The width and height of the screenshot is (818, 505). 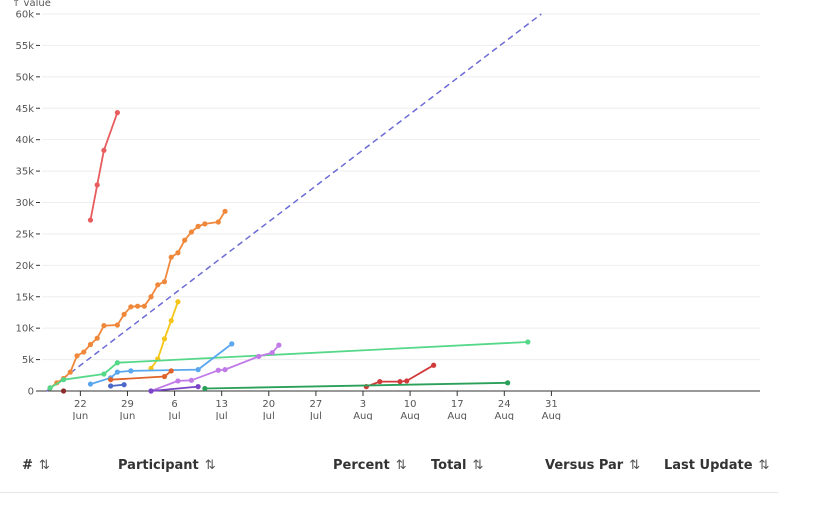 What do you see at coordinates (449, 465) in the screenshot?
I see `column-label: Total` at bounding box center [449, 465].